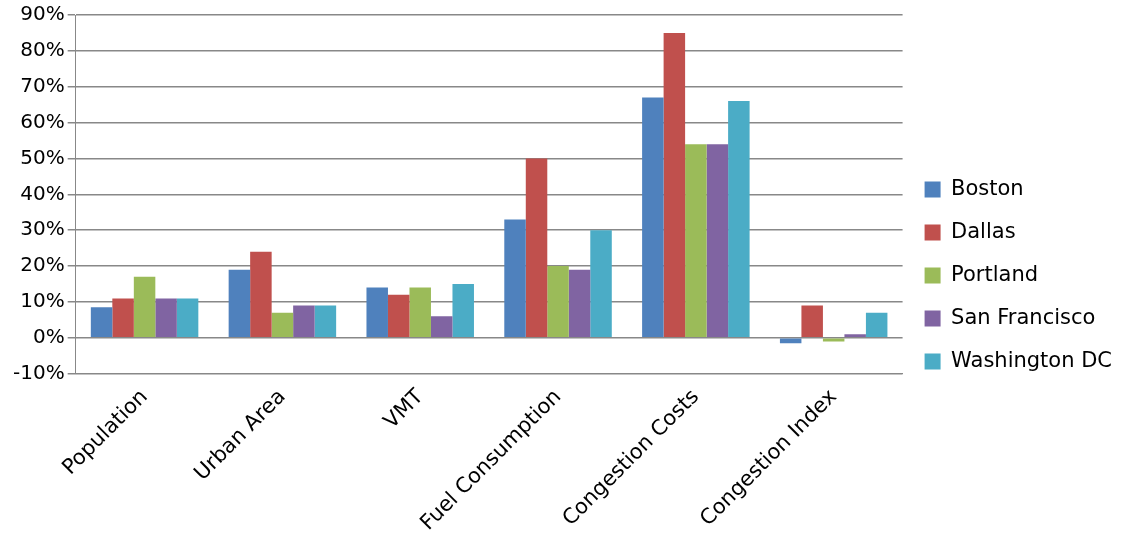  Describe the element at coordinates (1023, 316) in the screenshot. I see `legend-label: San Francisco` at that location.